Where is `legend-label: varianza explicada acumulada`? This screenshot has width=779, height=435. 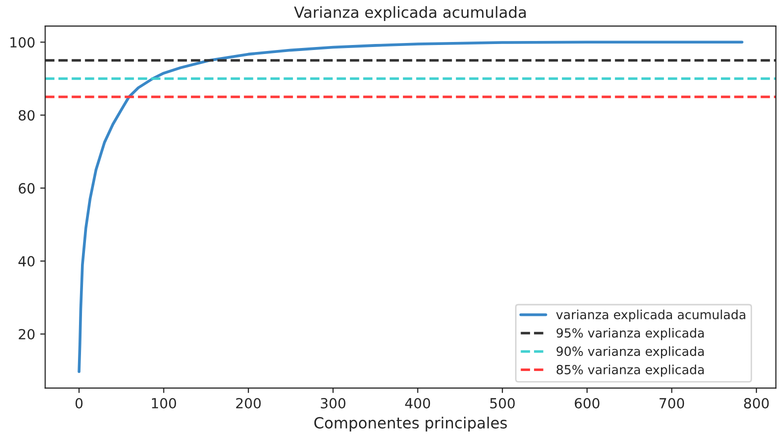 legend-label: varianza explicada acumulada is located at coordinates (651, 316).